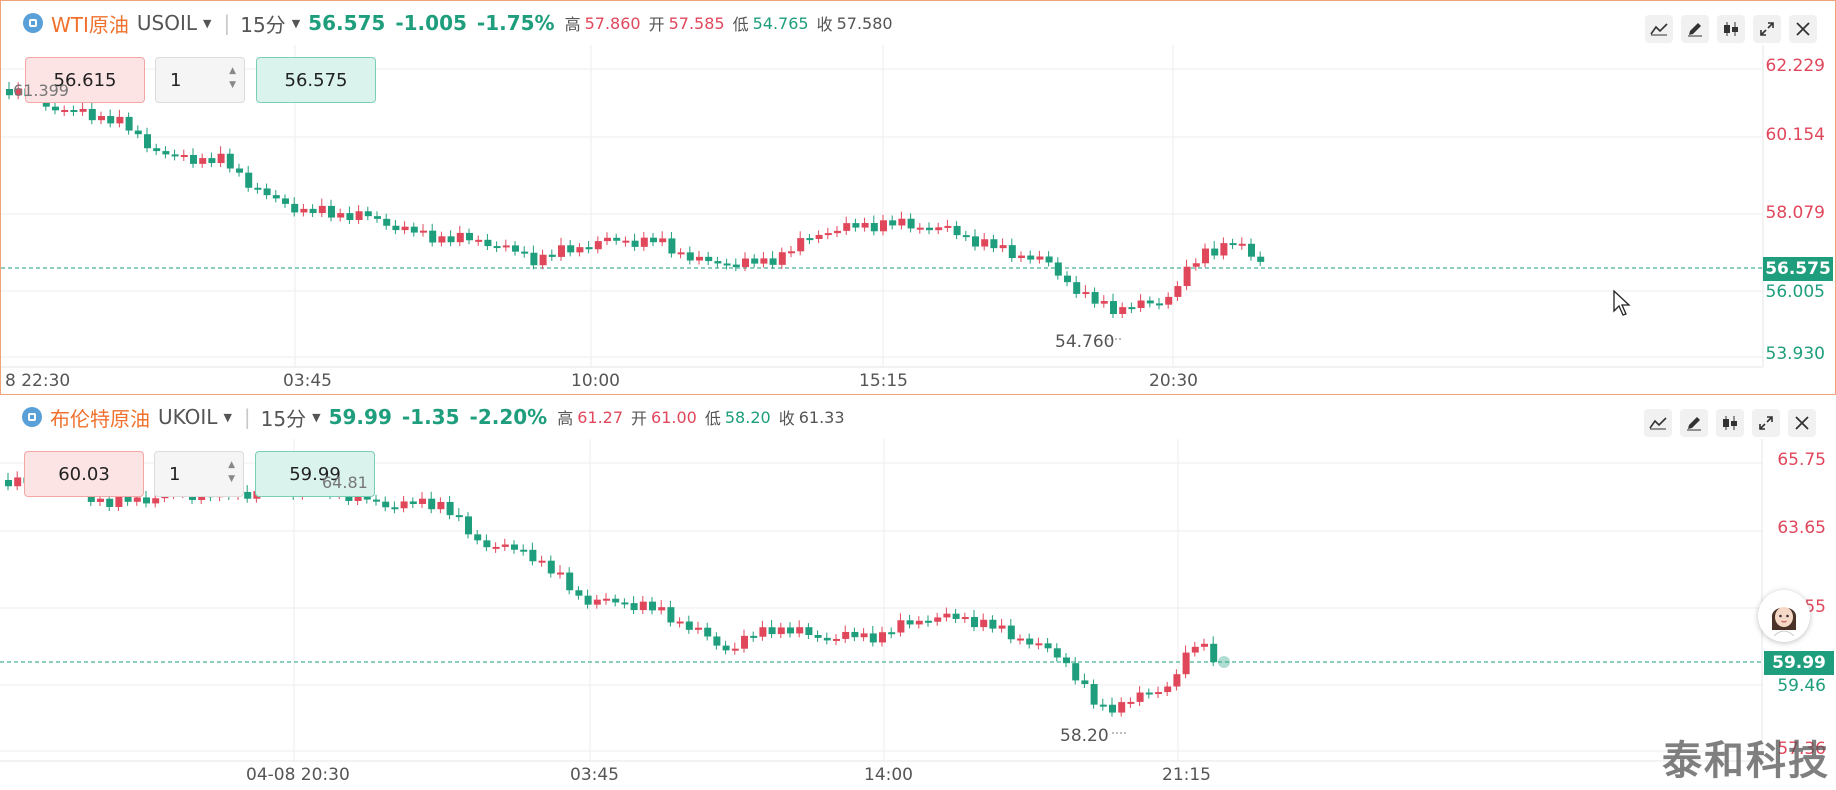 The image size is (1836, 790). Describe the element at coordinates (780, 23) in the screenshot. I see `low-value: 54.765` at that location.